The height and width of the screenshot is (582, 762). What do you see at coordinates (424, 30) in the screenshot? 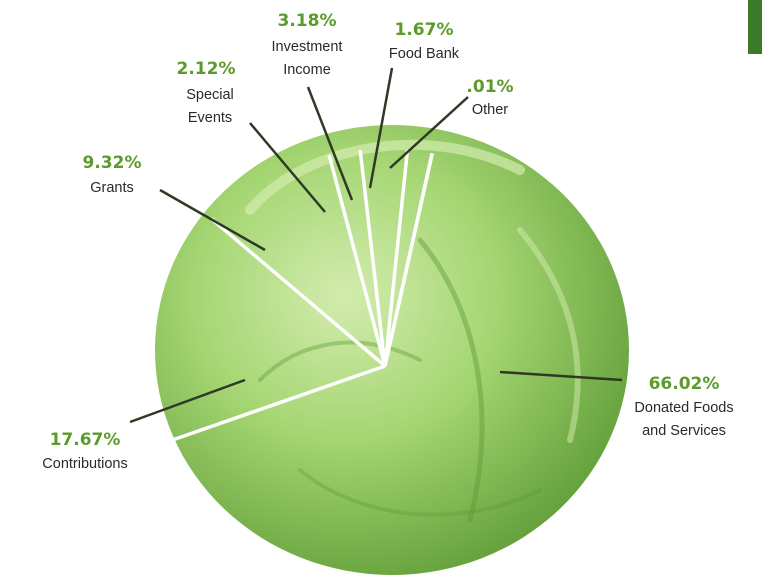
I see `value-label-food-bank: 1.67%` at bounding box center [424, 30].